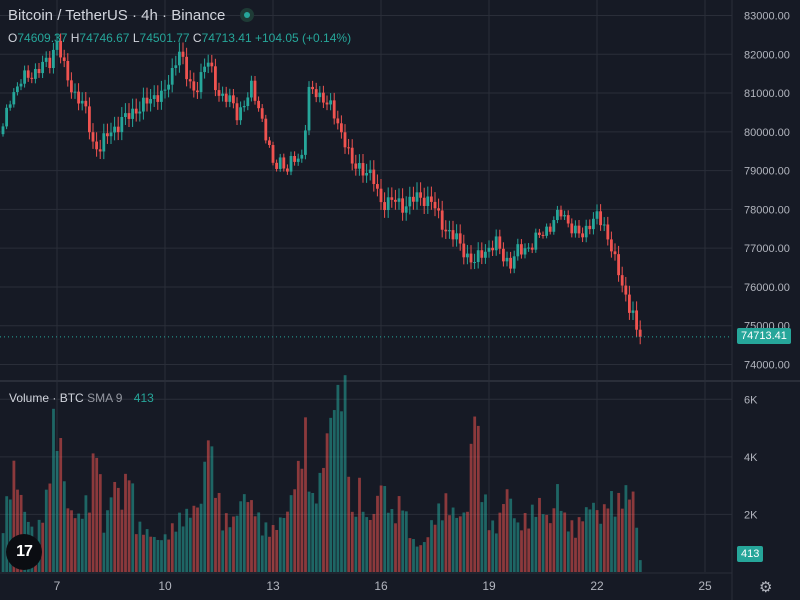 This screenshot has width=800, height=600. I want to click on tradingview-logo-icon: 17, so click(24, 552).